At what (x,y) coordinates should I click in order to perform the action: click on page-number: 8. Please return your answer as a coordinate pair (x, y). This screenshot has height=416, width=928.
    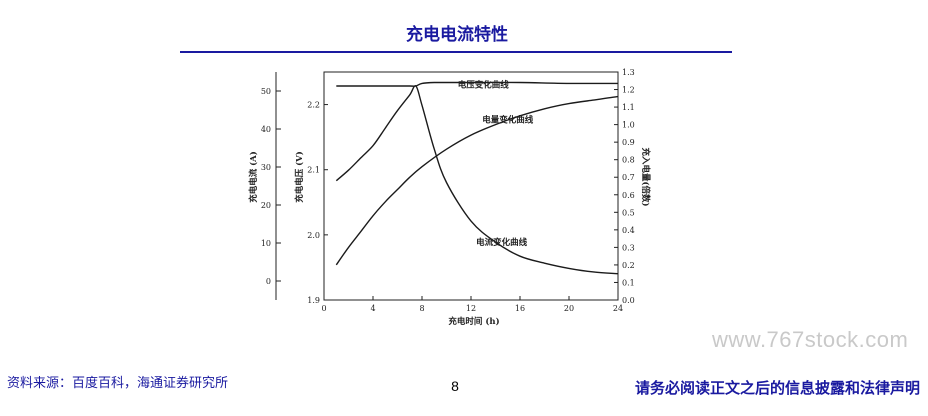
    Looking at the image, I should click on (455, 386).